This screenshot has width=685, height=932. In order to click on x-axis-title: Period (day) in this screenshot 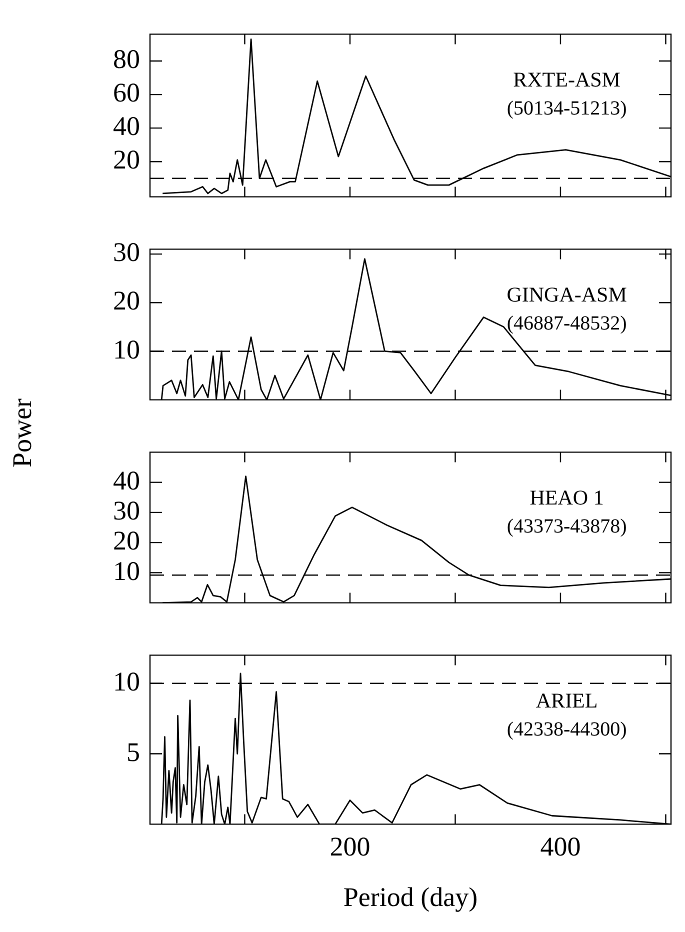, I will do `click(410, 897)`.